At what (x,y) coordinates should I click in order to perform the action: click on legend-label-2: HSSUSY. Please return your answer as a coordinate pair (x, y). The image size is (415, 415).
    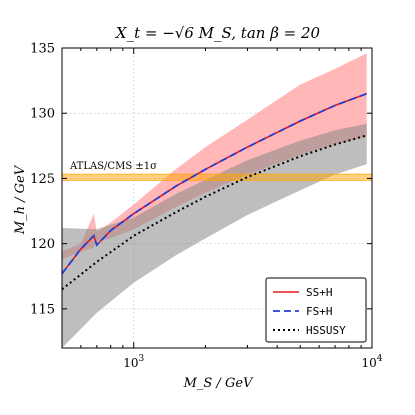
    Looking at the image, I should click on (326, 330).